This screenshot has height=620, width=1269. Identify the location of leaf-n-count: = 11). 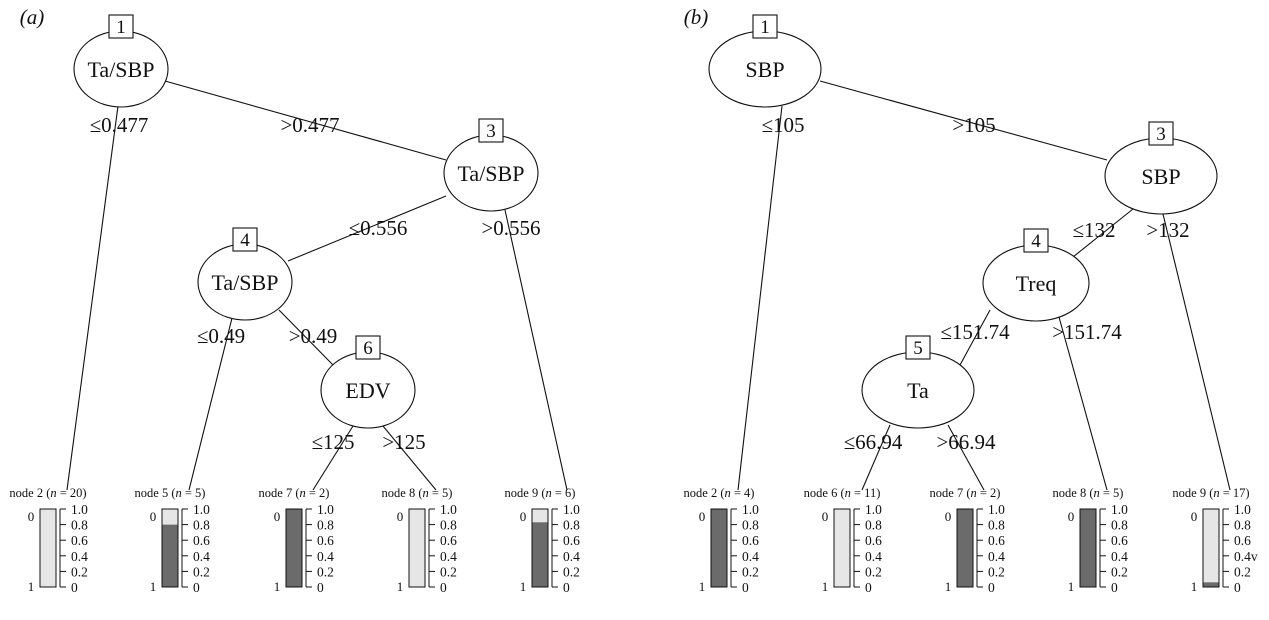
(866, 493).